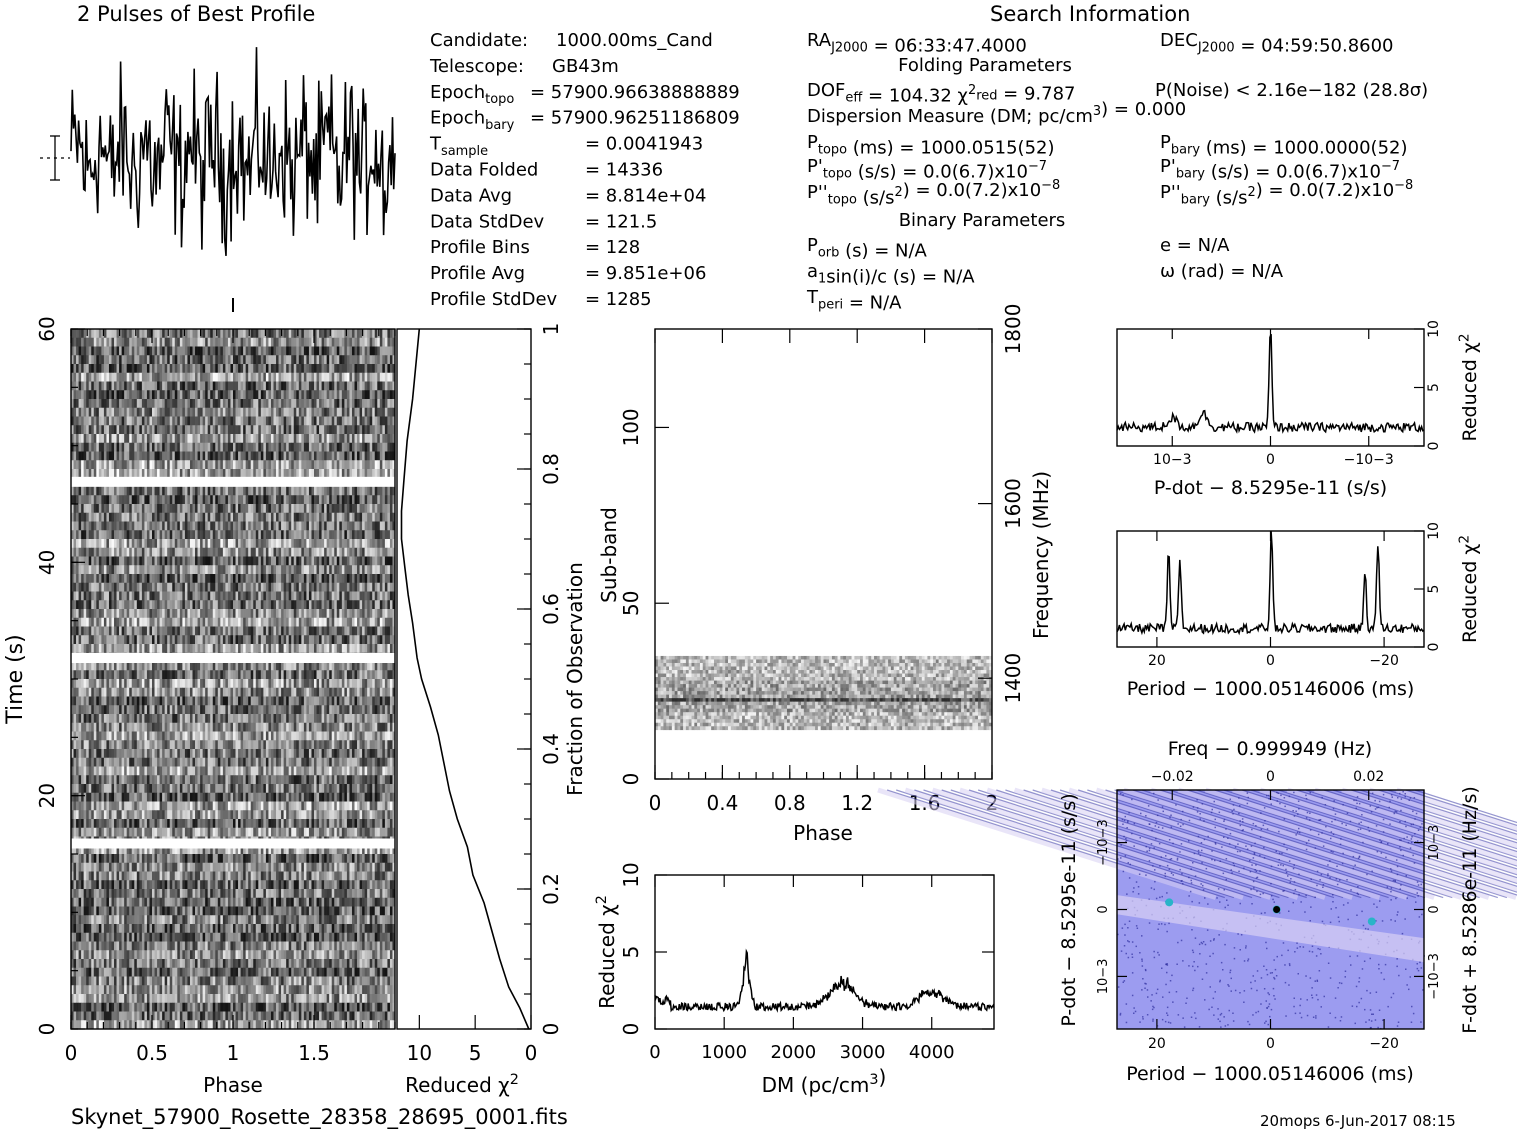 This screenshot has height=1133, width=1517. Describe the element at coordinates (1277, 43) in the screenshot. I see `dec-value: DECJ2000 = 04:59:50.8600` at that location.